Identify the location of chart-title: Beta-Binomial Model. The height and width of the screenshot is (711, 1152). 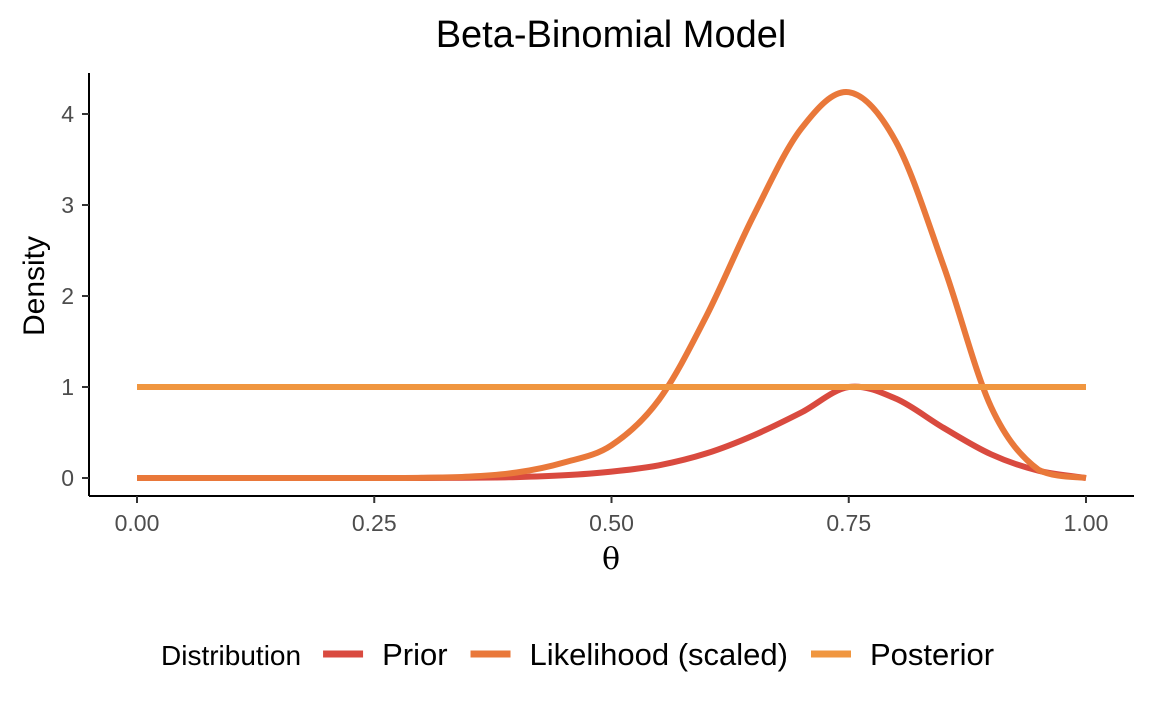
(611, 35).